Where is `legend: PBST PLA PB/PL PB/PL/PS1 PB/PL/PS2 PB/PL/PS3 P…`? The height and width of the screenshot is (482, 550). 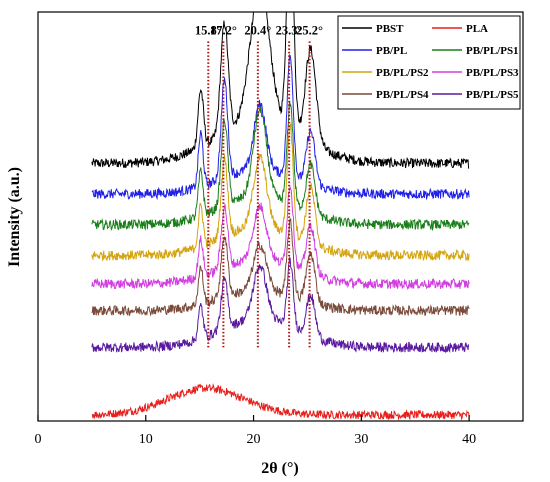
legend: PBST PLA PB/PL PB/PL/PS1 PB/PL/PS2 PB/PL/PS3 P… is located at coordinates (429, 62).